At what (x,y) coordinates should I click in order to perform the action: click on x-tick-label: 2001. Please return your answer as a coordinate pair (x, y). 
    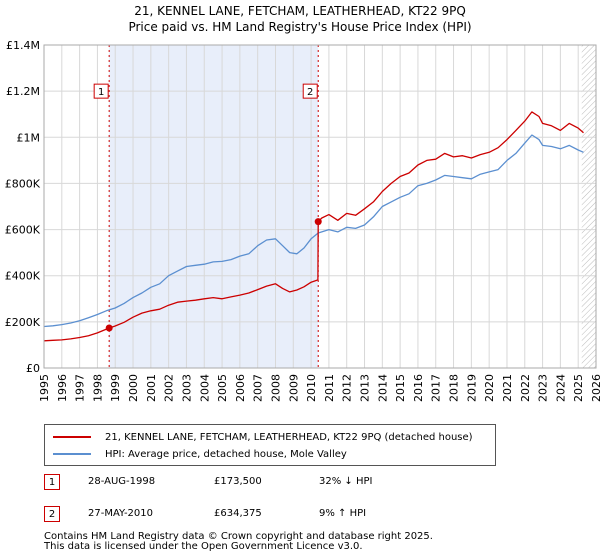
    Looking at the image, I should click on (151, 388).